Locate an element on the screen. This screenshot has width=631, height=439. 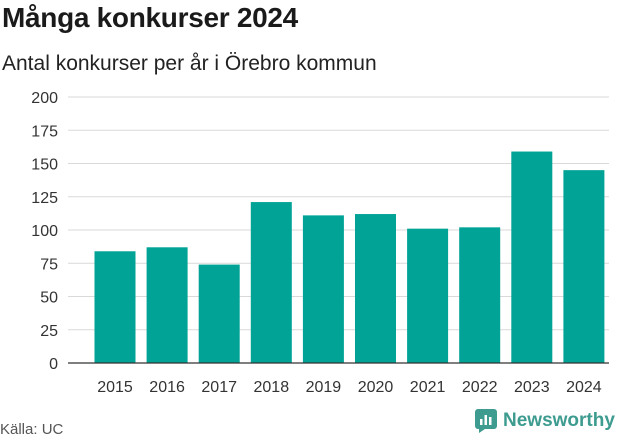
brand-logo: Newsworthy is located at coordinates (545, 421).